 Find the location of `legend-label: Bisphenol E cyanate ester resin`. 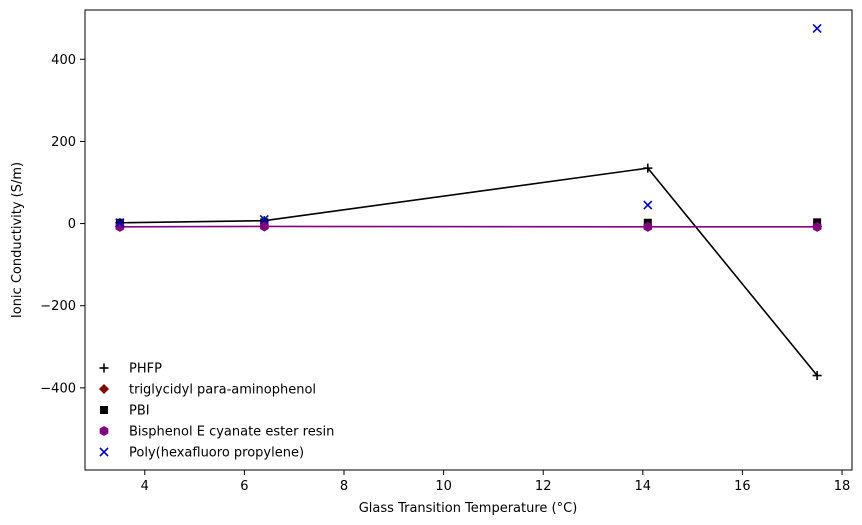

legend-label: Bisphenol E cyanate ester resin is located at coordinates (231, 432).